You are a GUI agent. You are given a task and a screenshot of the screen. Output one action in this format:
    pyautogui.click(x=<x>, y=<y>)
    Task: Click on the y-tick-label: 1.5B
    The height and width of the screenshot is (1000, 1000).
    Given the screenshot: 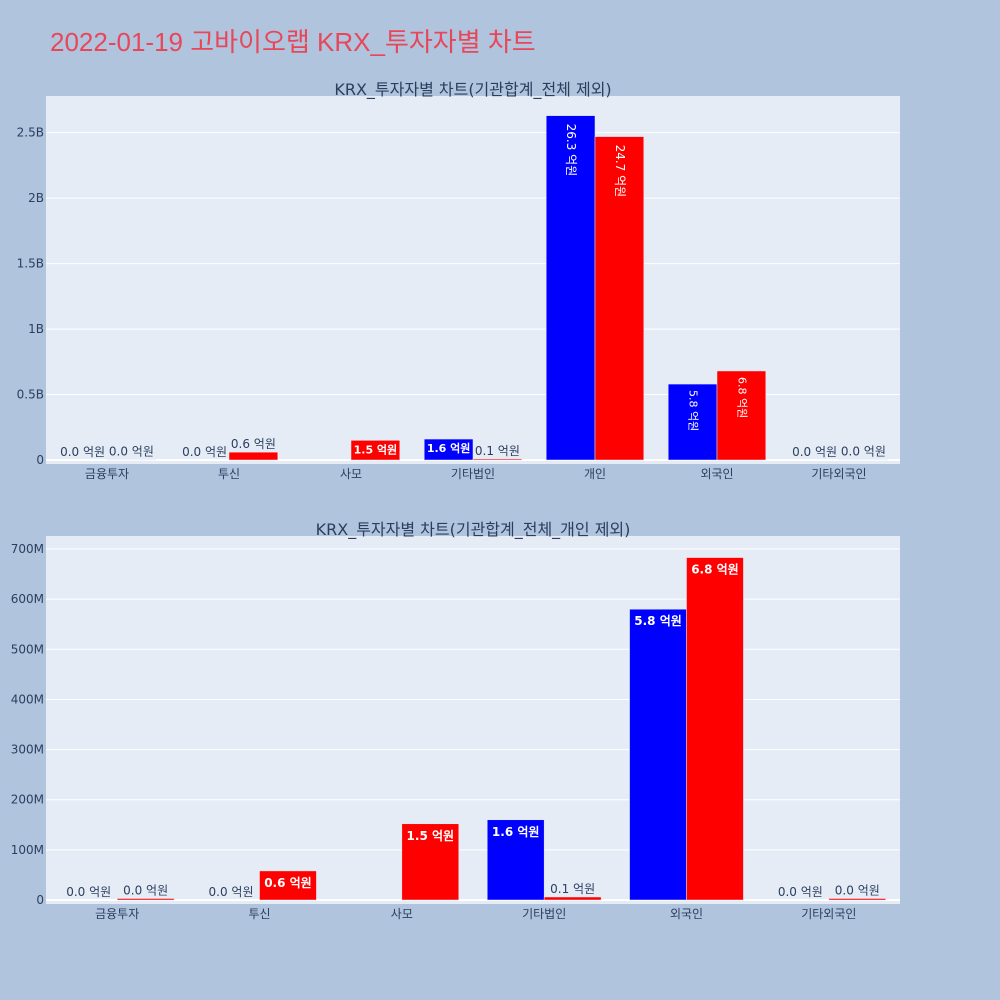 What is the action you would take?
    pyautogui.click(x=30, y=264)
    